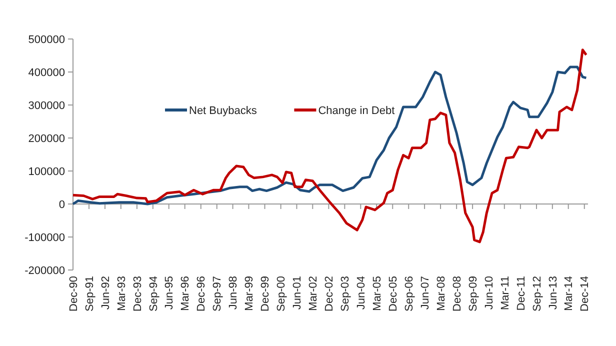 The image size is (616, 346). I want to click on x-tick-label: Dec-05, so click(393, 294).